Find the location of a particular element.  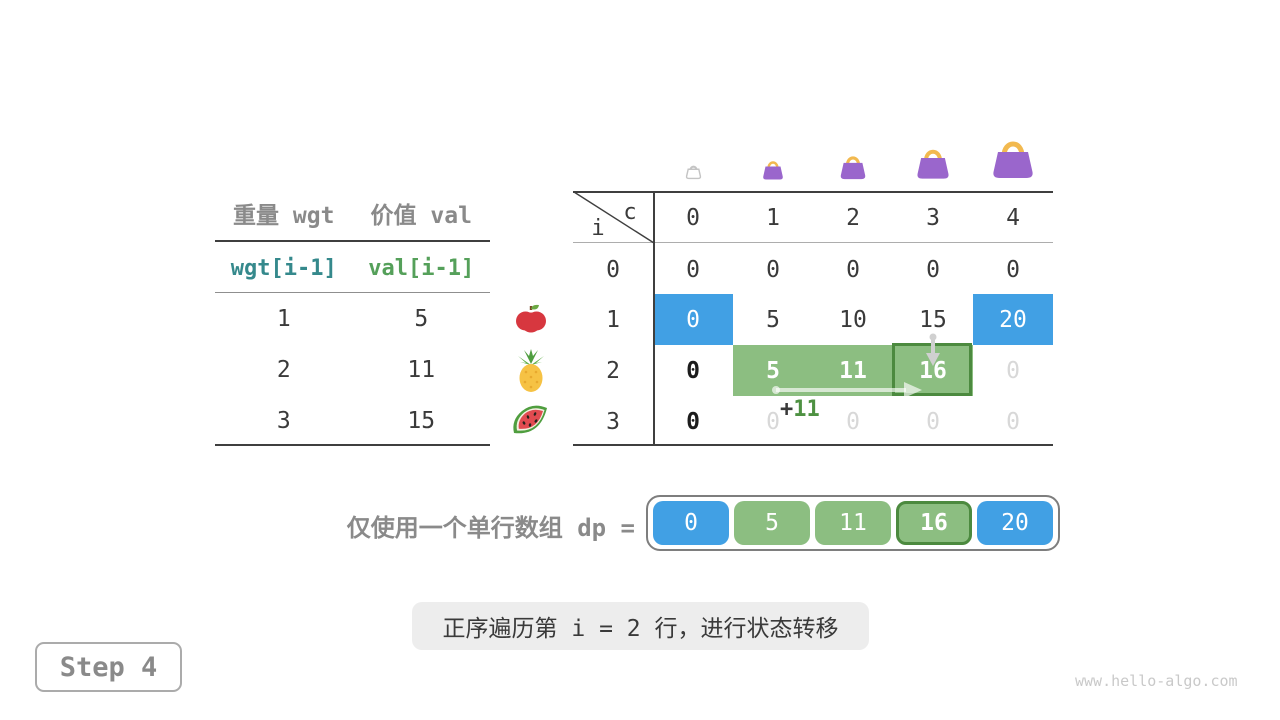

dp-row-header-1: 1 is located at coordinates (613, 320).